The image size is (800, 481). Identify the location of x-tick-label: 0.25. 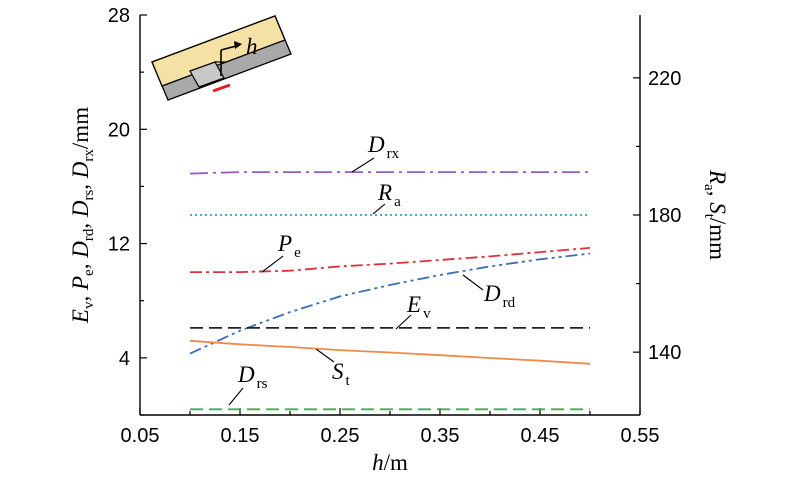
(340, 436).